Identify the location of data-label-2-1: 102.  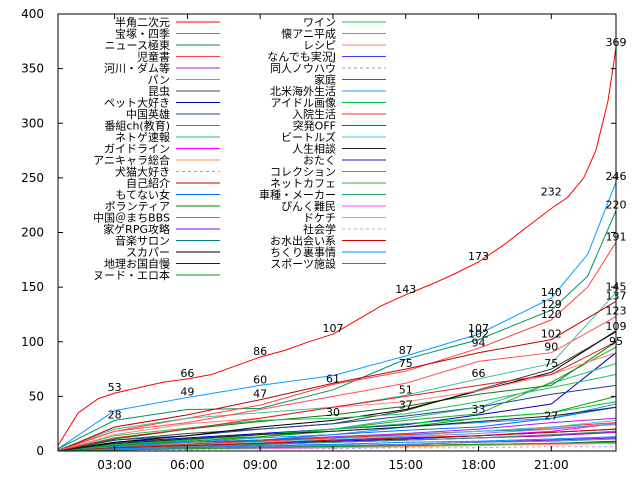
(478, 334).